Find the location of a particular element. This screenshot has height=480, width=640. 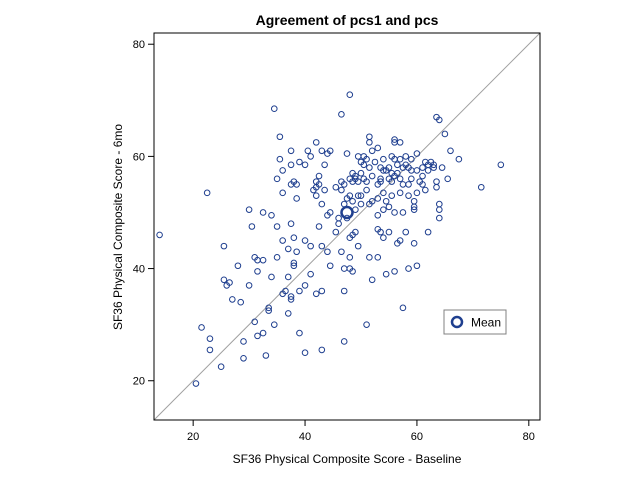

y-tick-label: 60 is located at coordinates (139, 157).